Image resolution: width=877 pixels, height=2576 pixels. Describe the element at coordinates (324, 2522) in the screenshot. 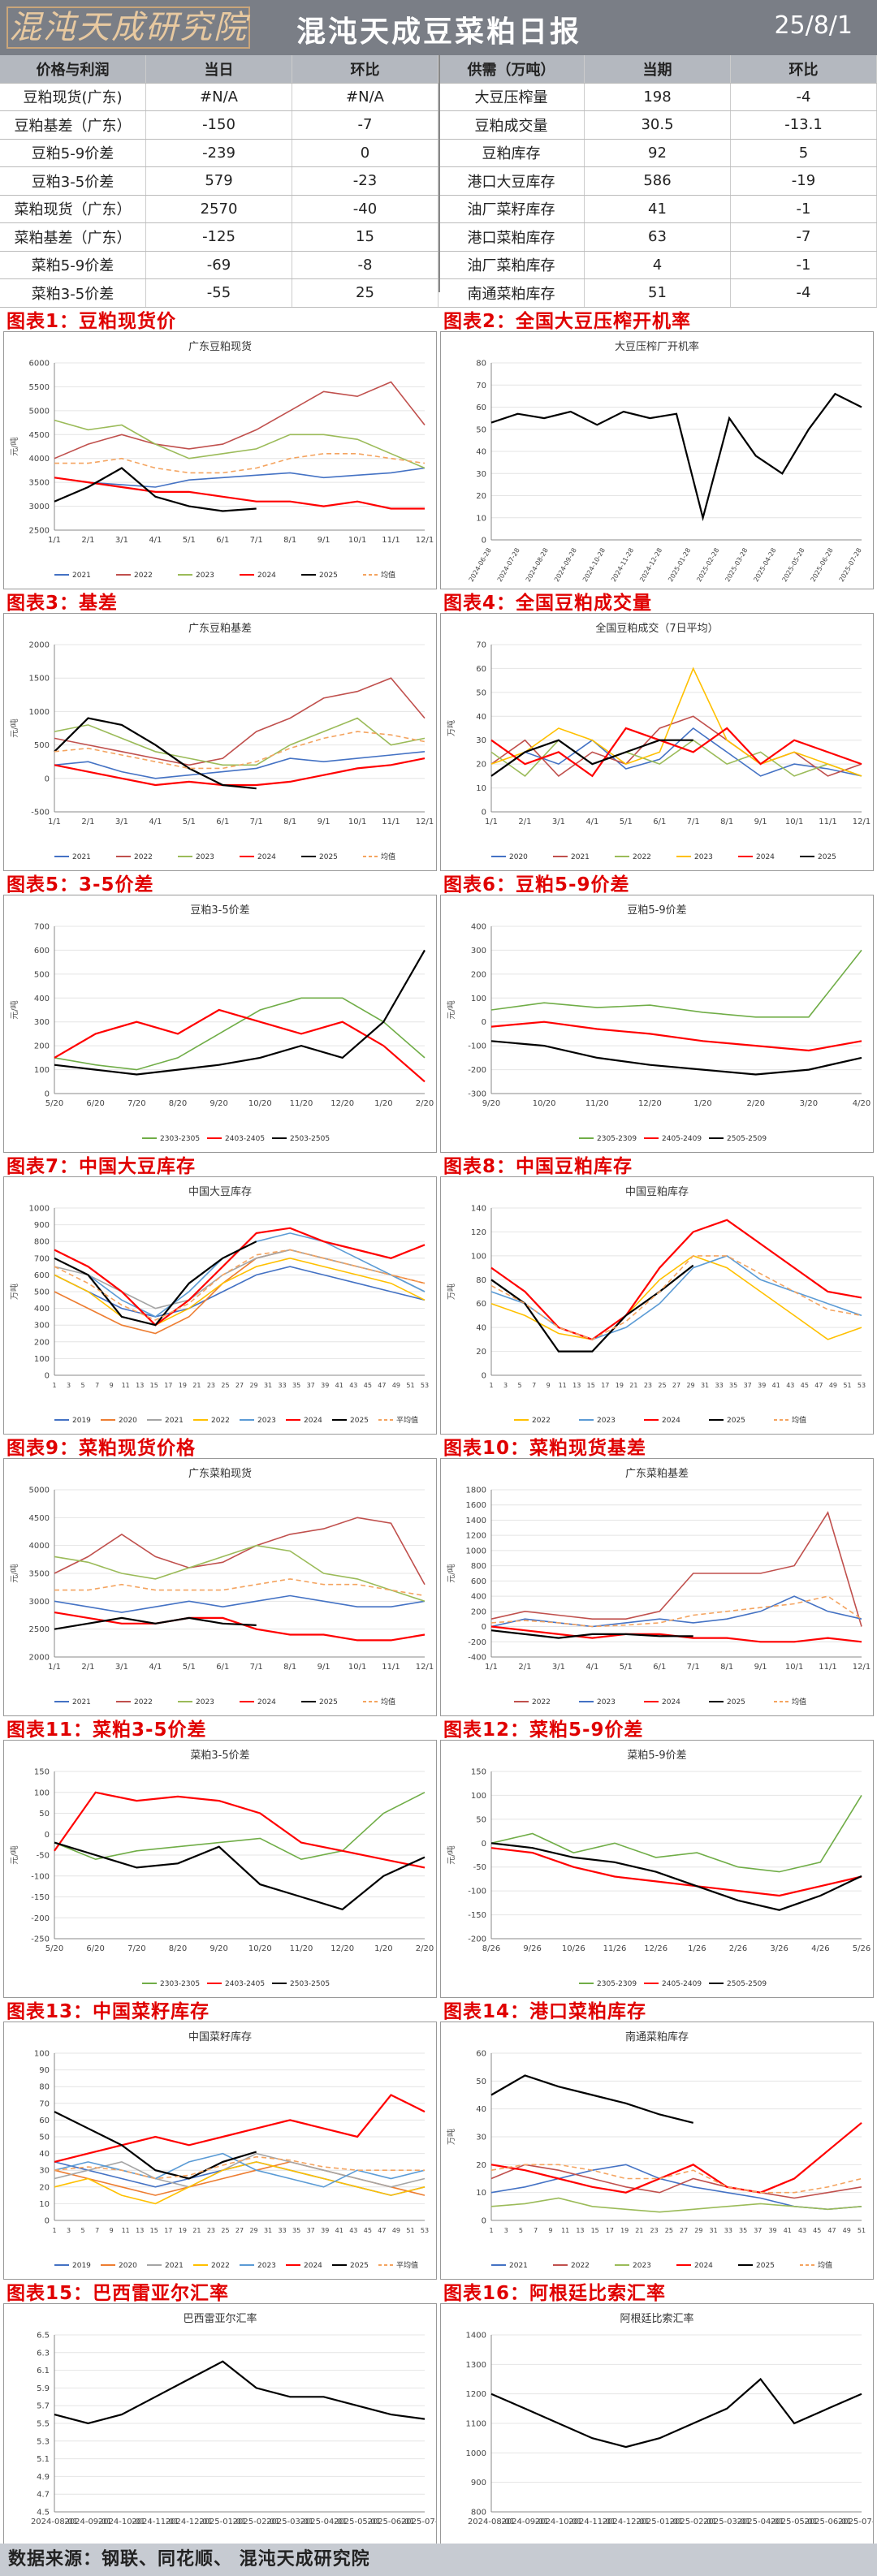

I see `x-tick-label: 2025-04-01` at that location.